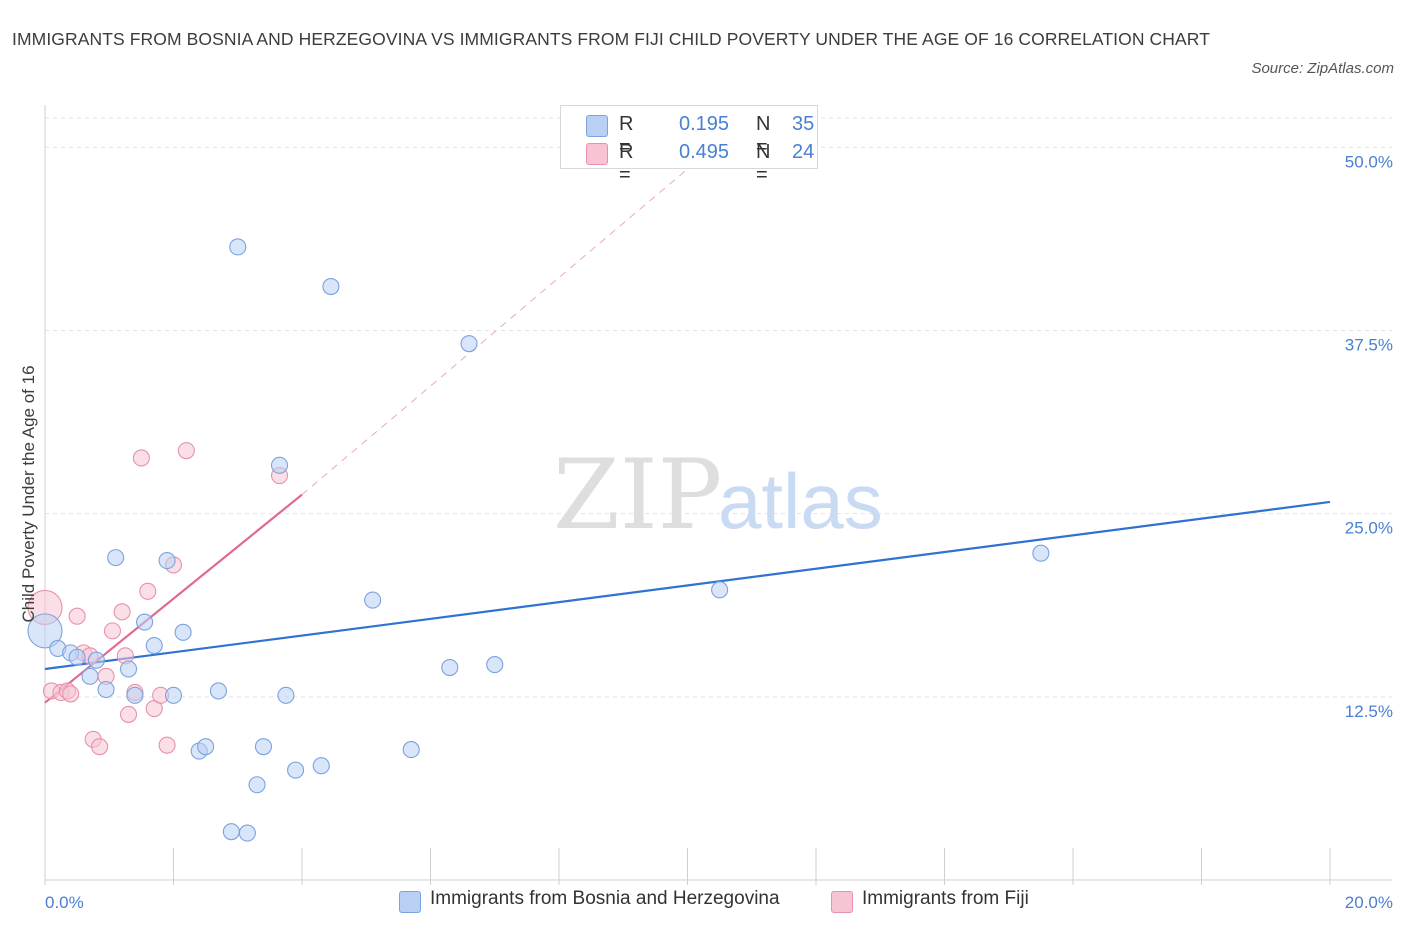 This screenshot has height=930, width=1406. I want to click on bottom-legend-swatch-series1, so click(410, 902).